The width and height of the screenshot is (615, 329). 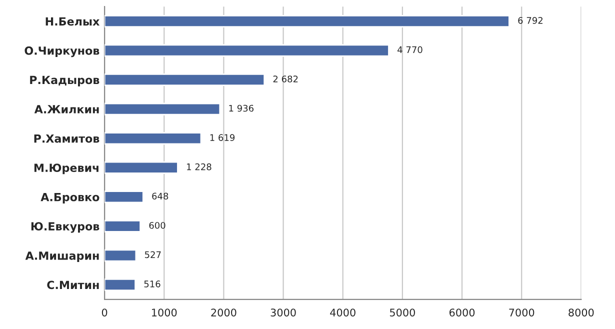 I want to click on data-label: 2 682, so click(x=285, y=79).